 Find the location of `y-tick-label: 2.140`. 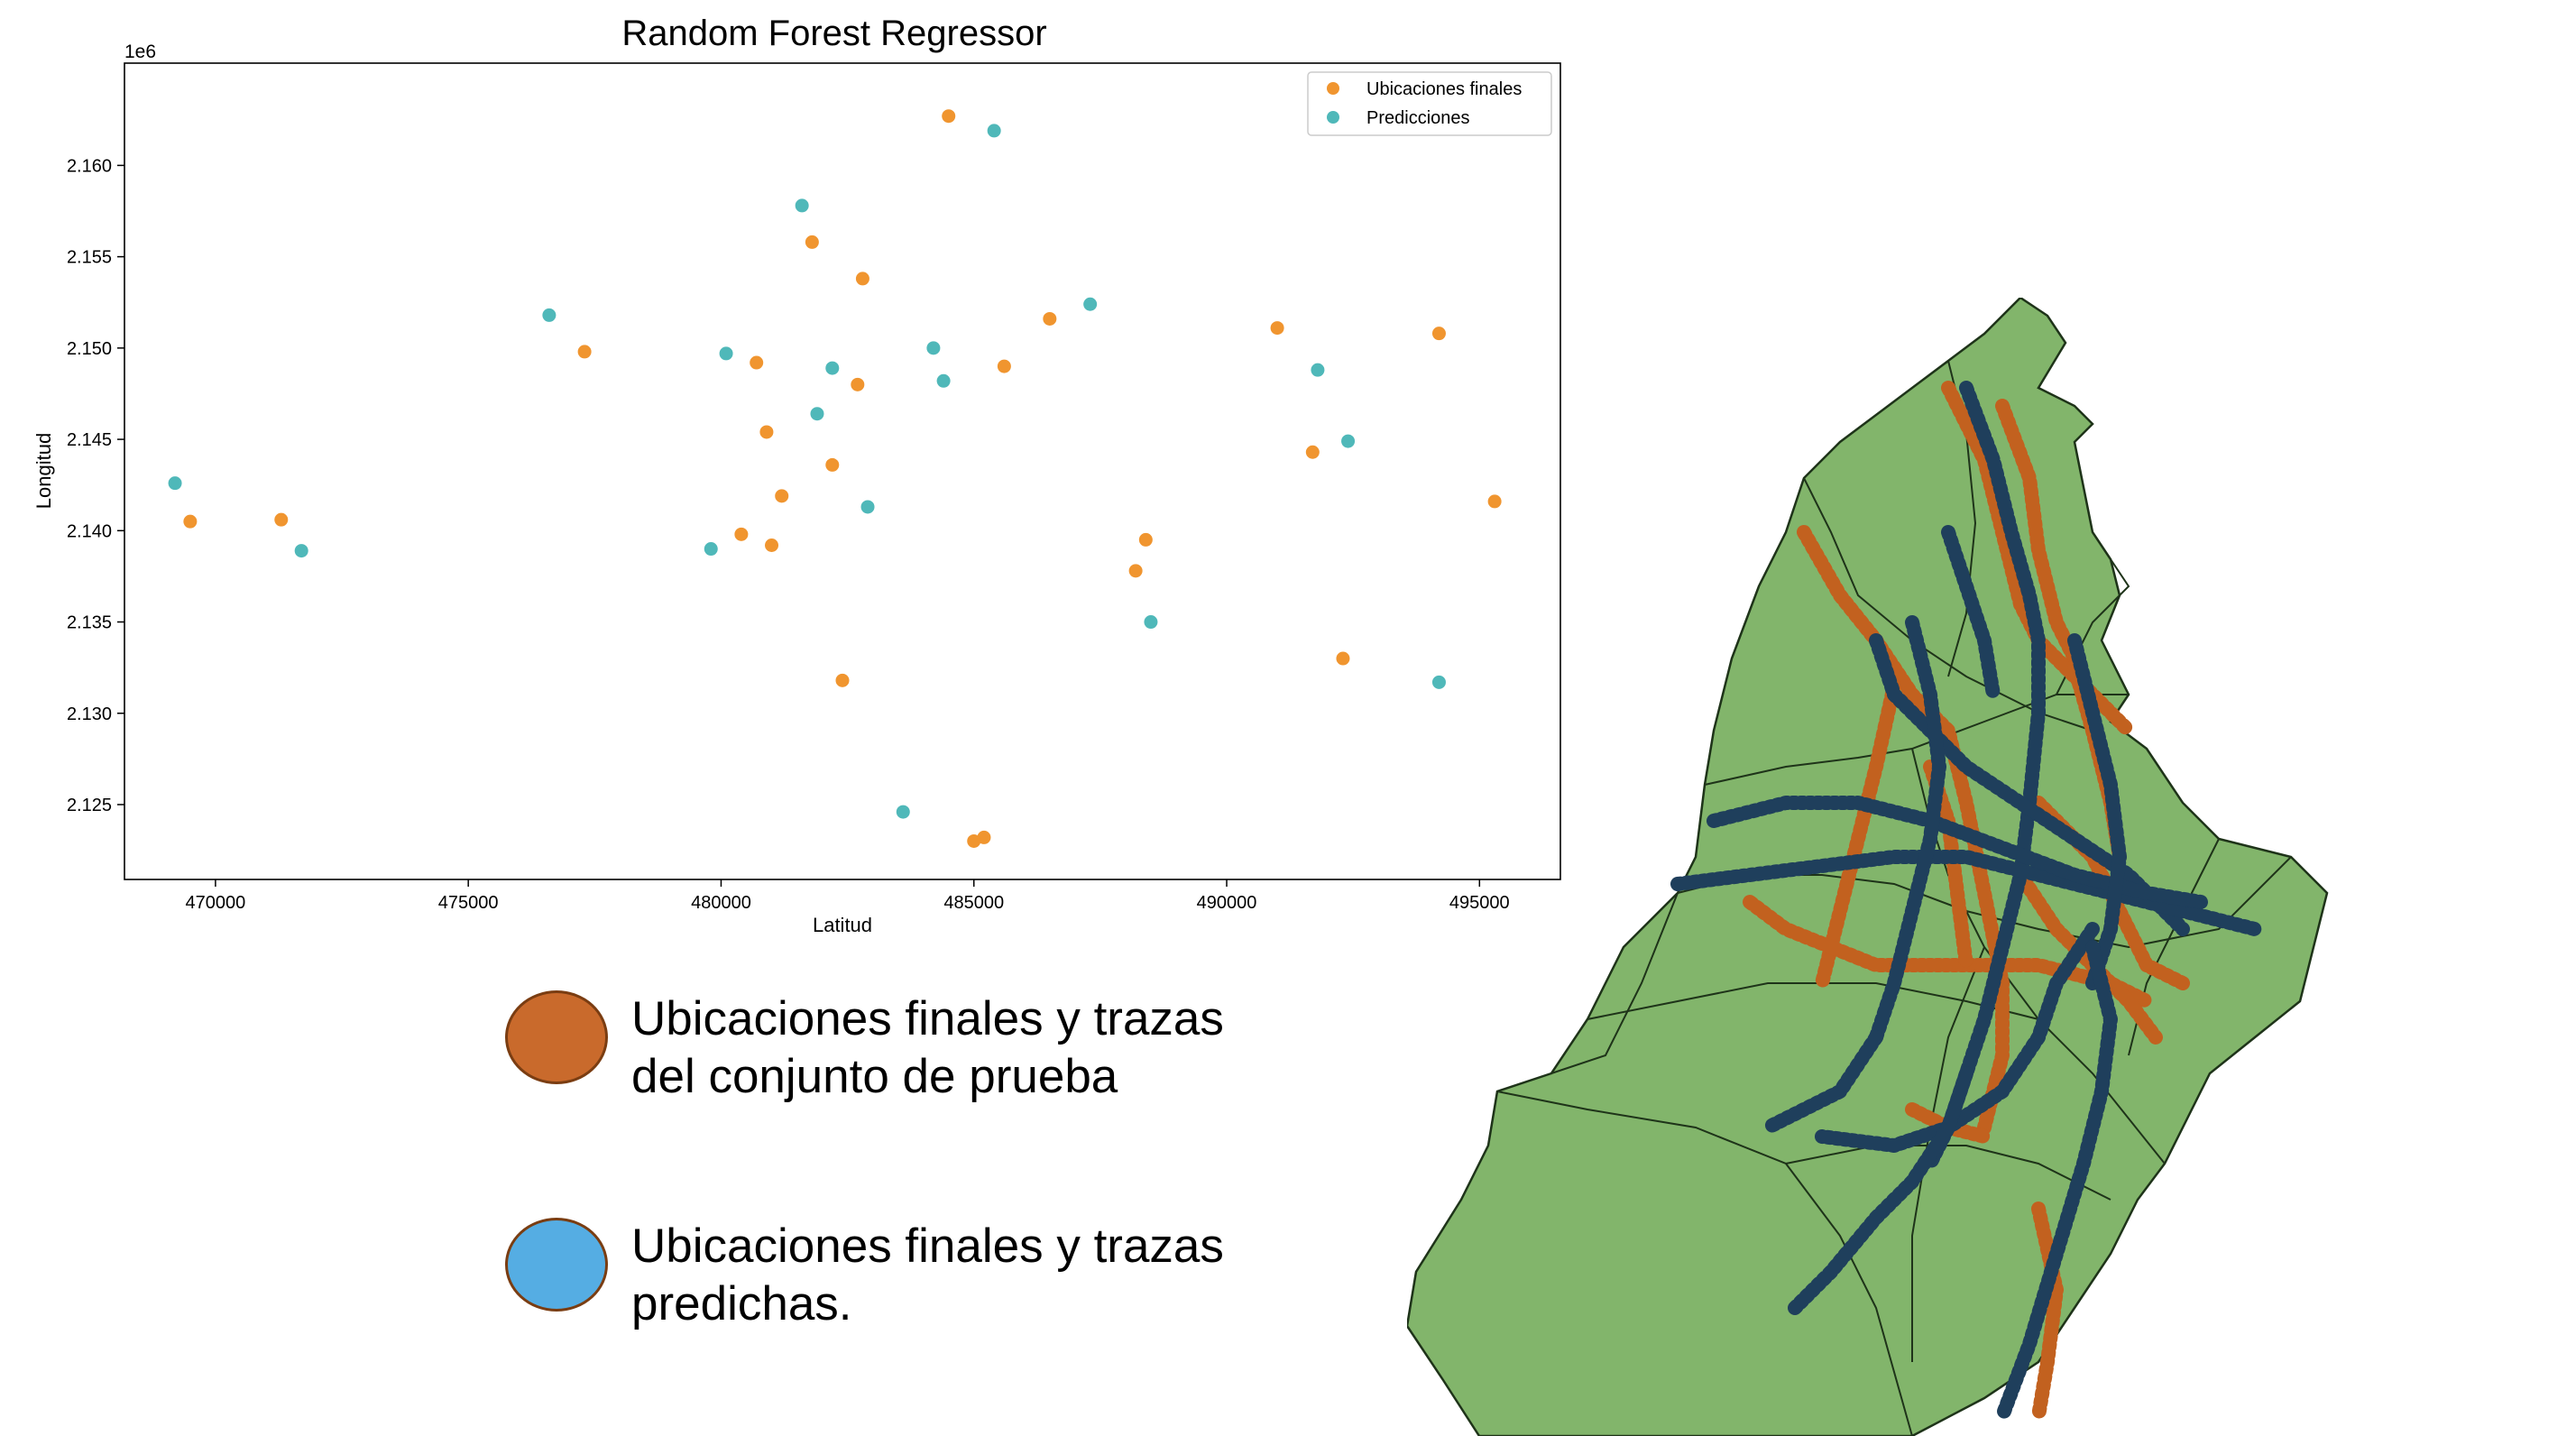

y-tick-label: 2.140 is located at coordinates (89, 531).